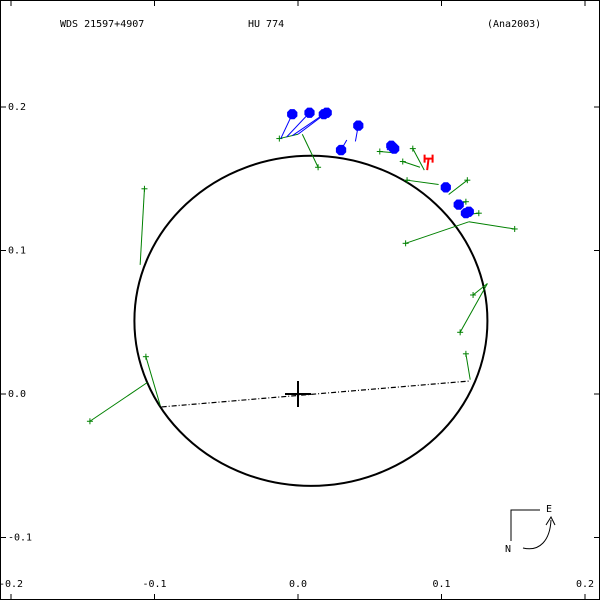 The width and height of the screenshot is (600, 600). I want to click on hipparcos-point, so click(428, 158).